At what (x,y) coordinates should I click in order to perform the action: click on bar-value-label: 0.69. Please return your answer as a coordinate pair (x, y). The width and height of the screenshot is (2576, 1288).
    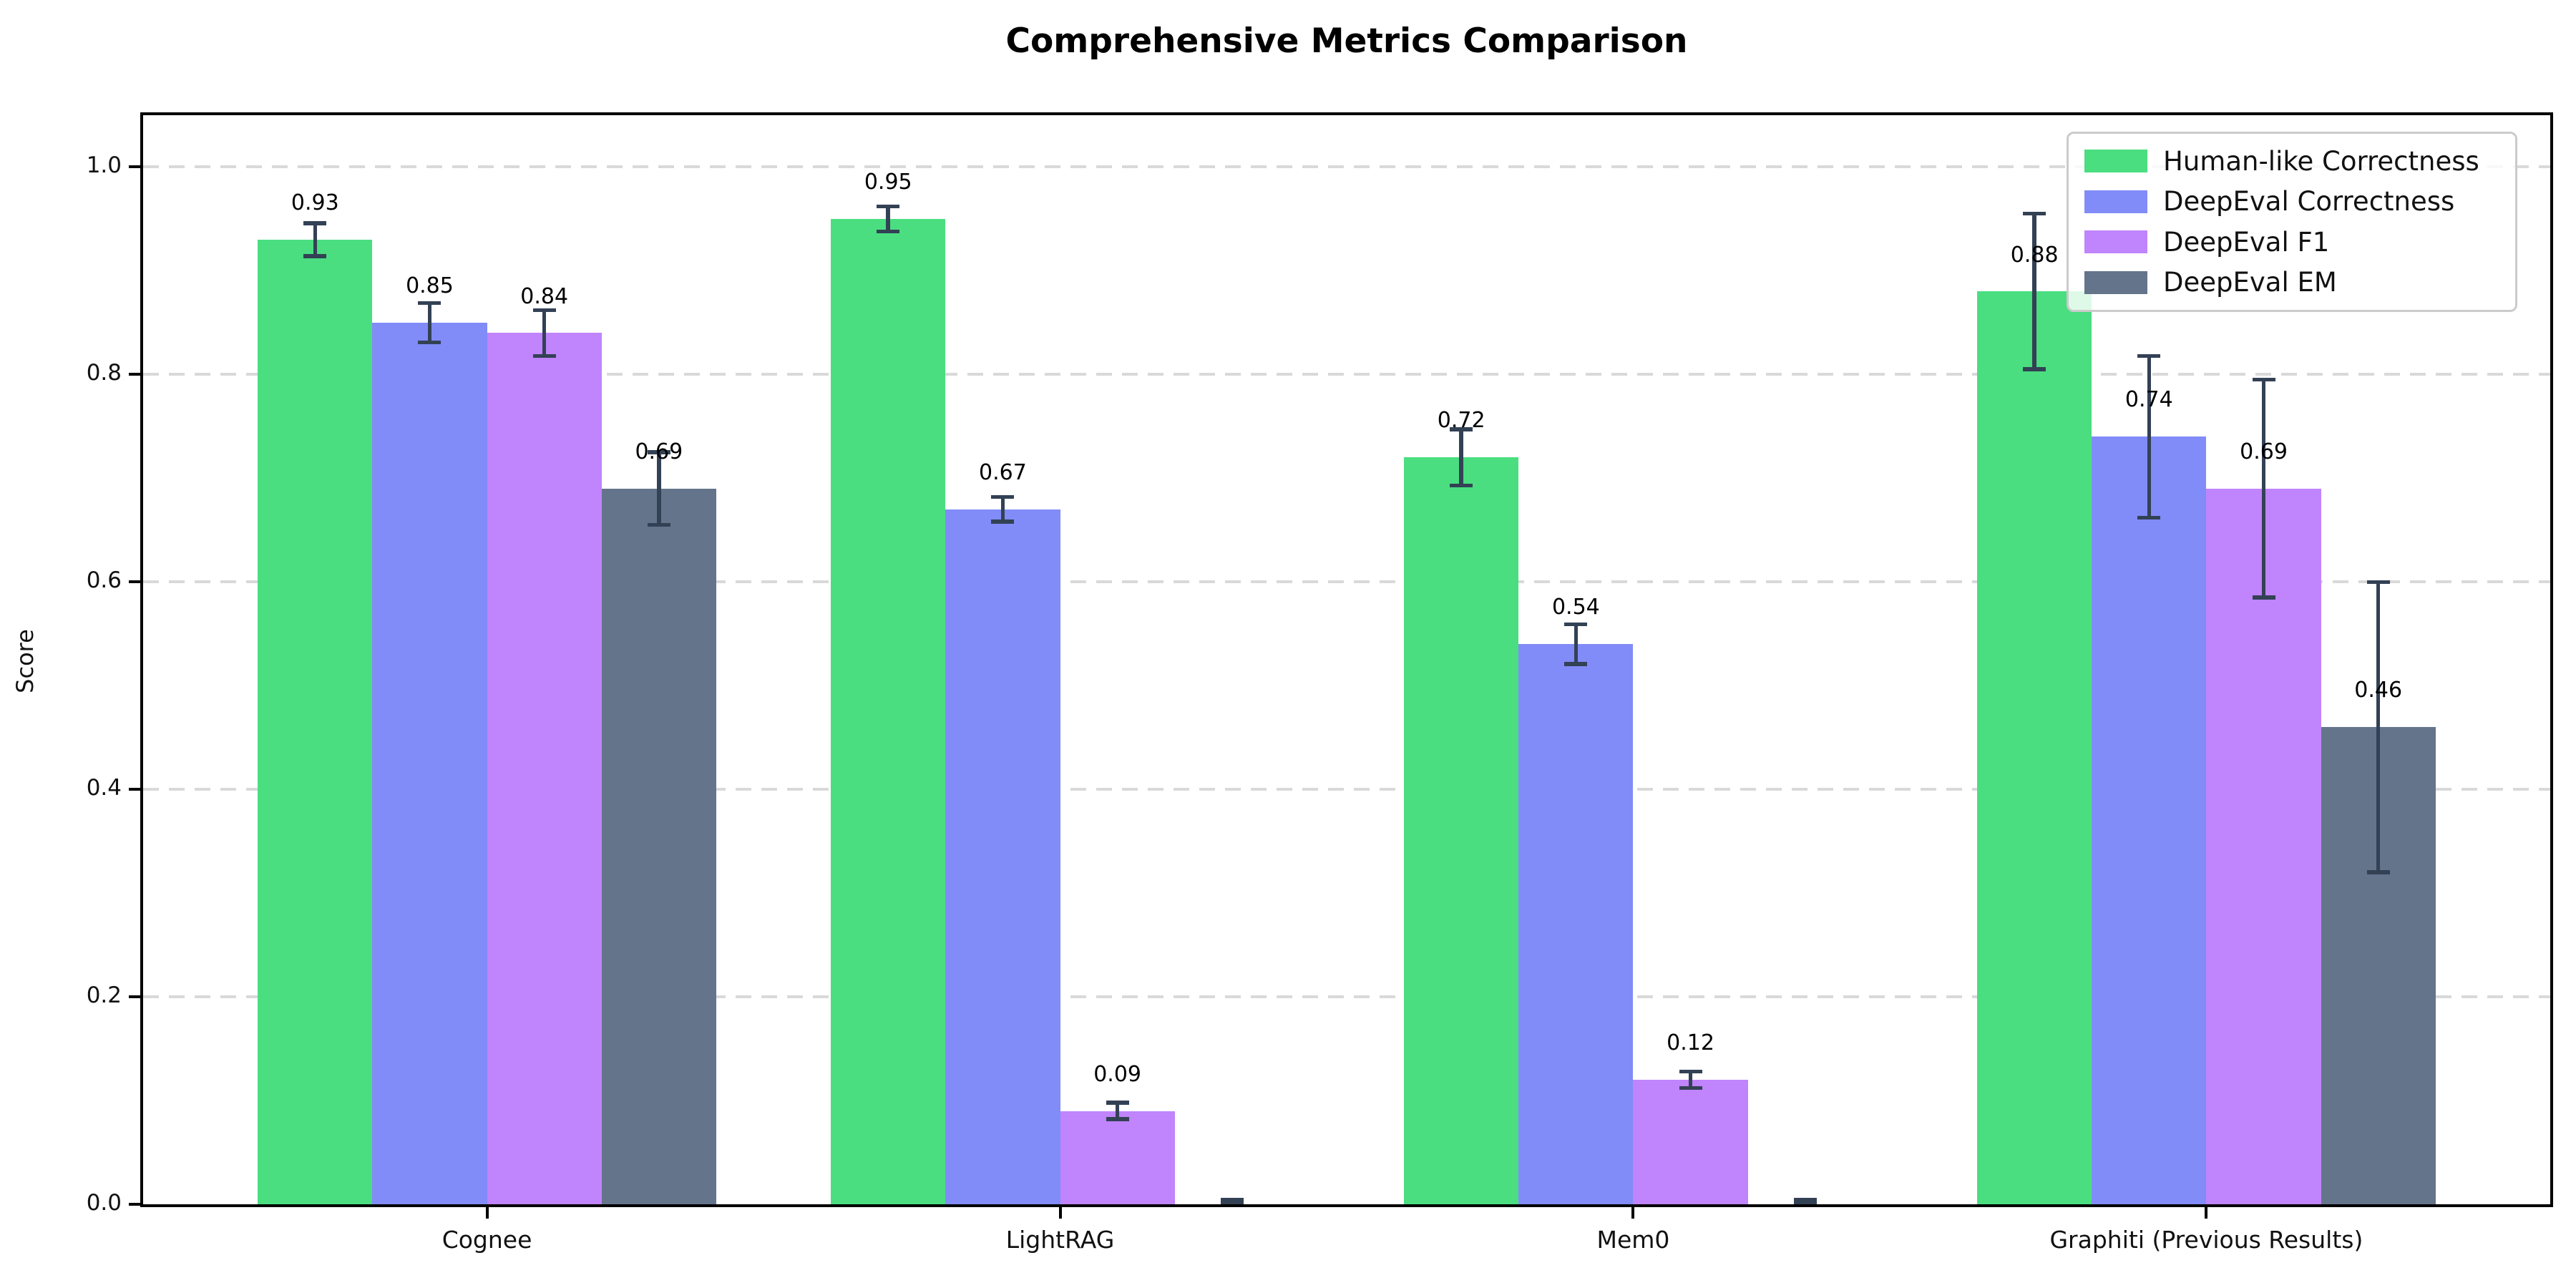
    Looking at the image, I should click on (659, 451).